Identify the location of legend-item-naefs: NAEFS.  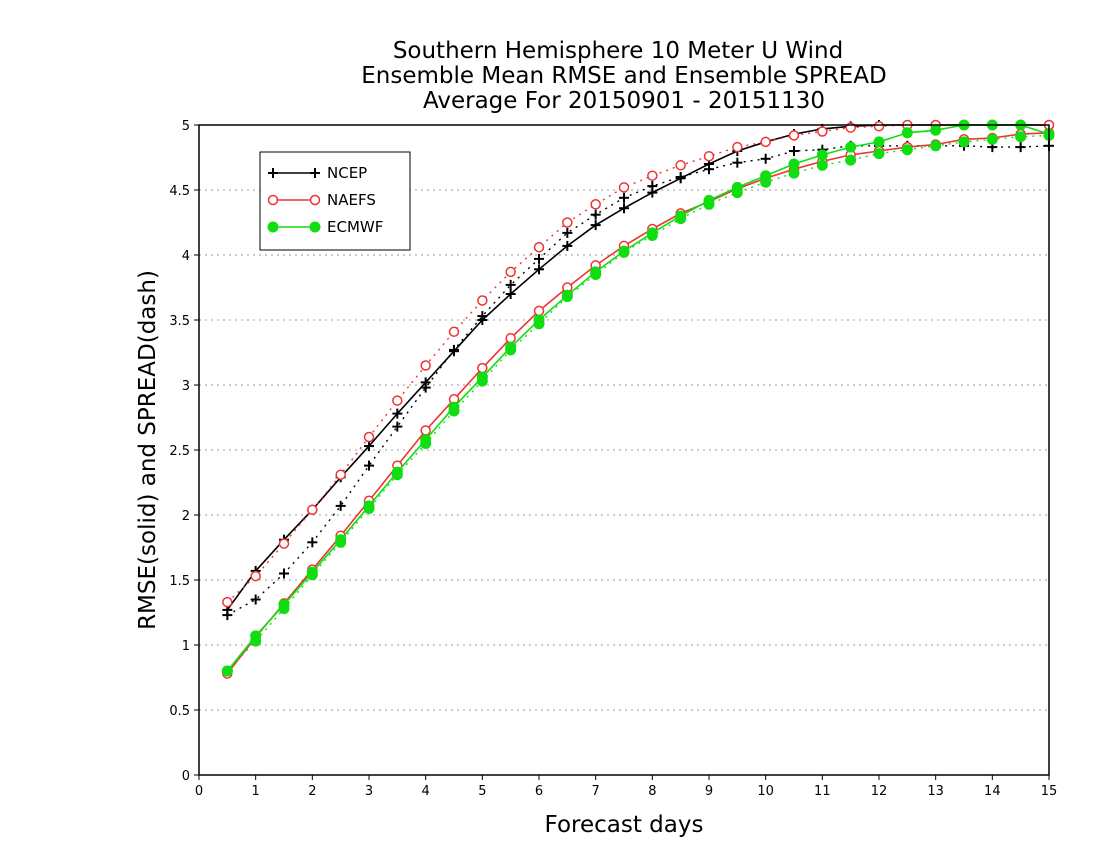
(321, 200).